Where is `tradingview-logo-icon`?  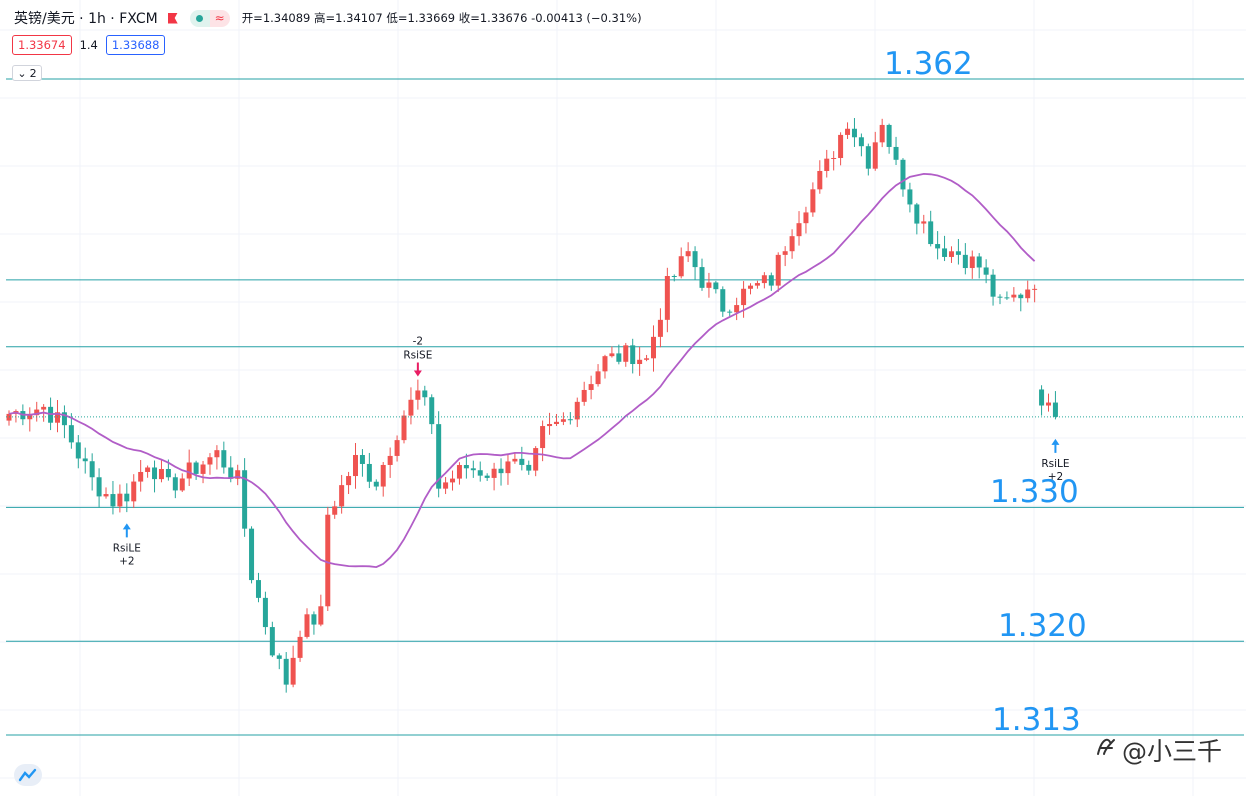 tradingview-logo-icon is located at coordinates (28, 775).